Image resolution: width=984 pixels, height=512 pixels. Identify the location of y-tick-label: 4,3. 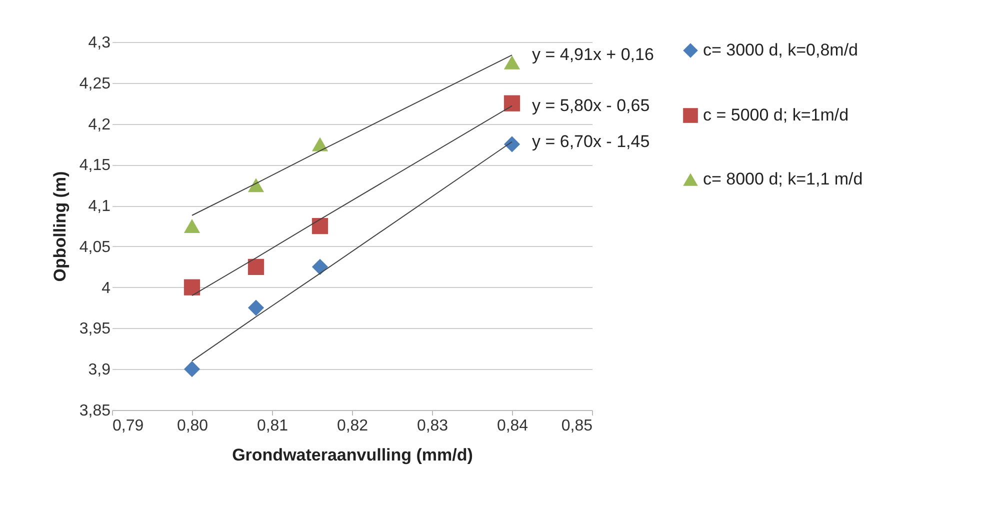
(99, 43).